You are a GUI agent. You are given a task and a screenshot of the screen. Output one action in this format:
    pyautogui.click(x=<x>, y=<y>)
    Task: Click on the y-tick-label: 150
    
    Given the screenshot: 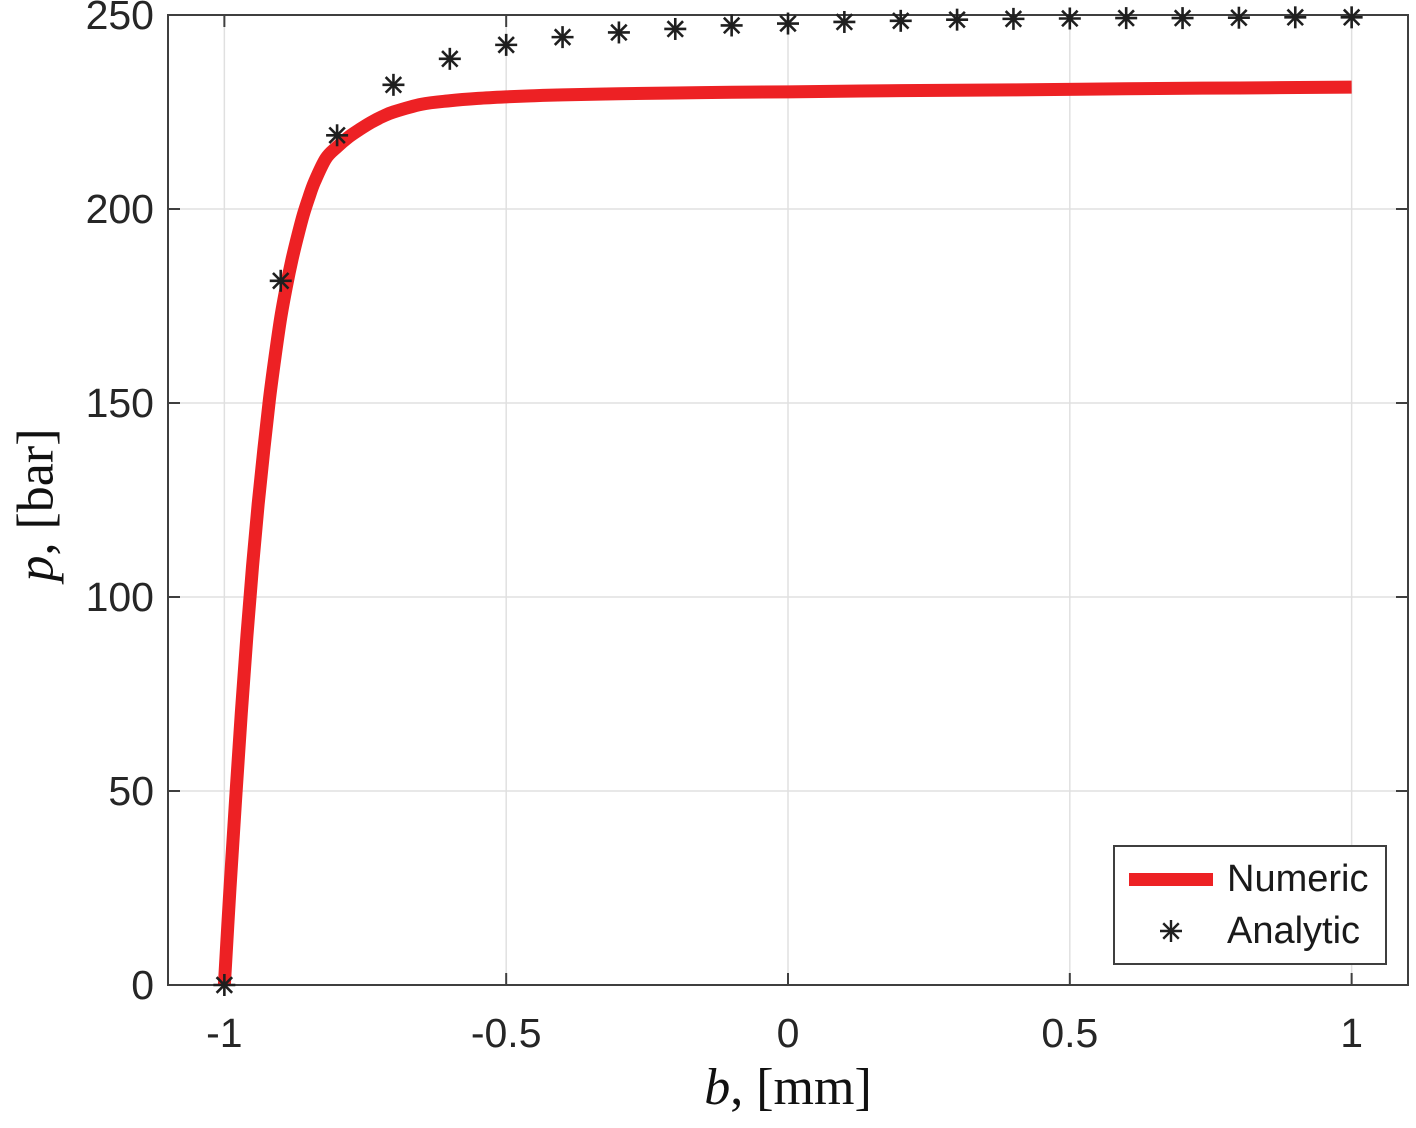 What is the action you would take?
    pyautogui.click(x=120, y=403)
    